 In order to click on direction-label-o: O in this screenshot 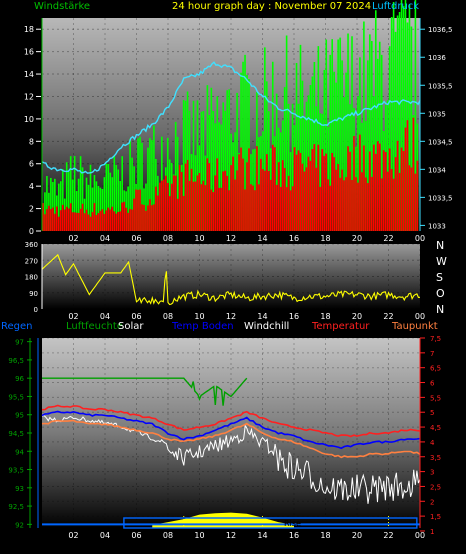, I will do `click(440, 293)`.